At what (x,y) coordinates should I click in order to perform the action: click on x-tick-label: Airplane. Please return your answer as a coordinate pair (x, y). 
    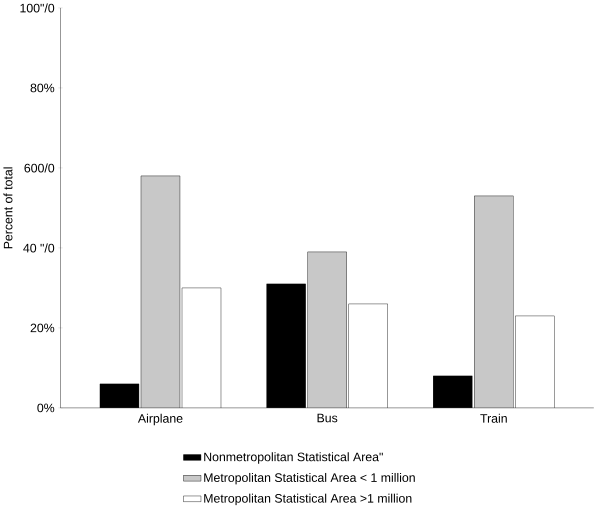
    Looking at the image, I should click on (160, 420).